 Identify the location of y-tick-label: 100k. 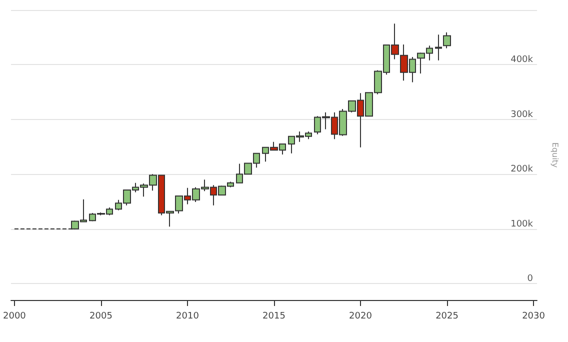
(522, 224).